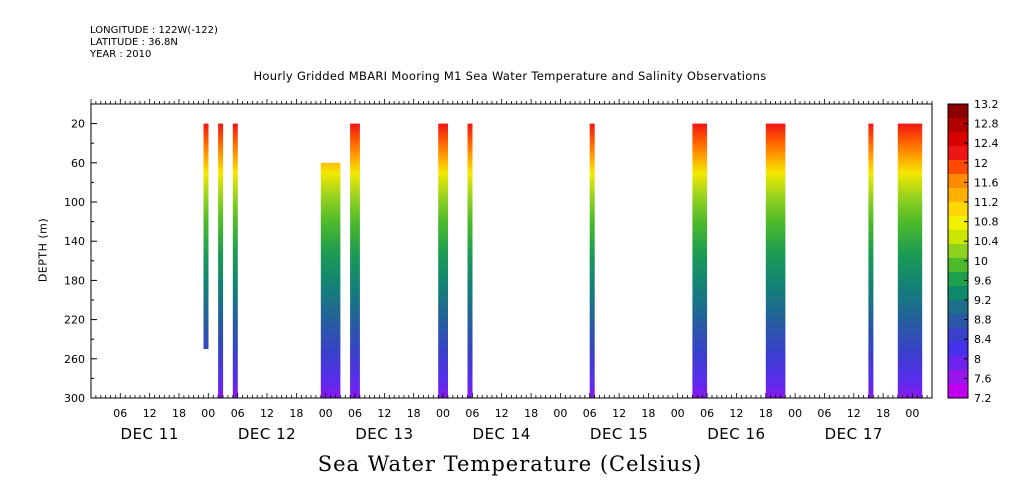 The height and width of the screenshot is (504, 1009). Describe the element at coordinates (736, 434) in the screenshot. I see `x-day-label-6: DEC 16` at that location.